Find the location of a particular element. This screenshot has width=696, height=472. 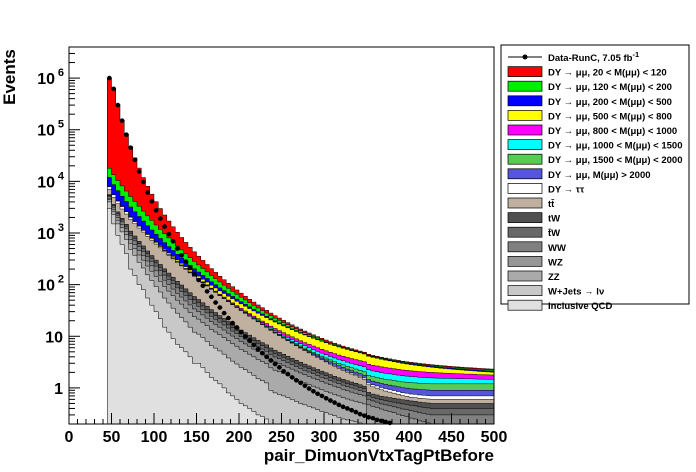

y-tick-exponent: 5 is located at coordinates (61, 125).